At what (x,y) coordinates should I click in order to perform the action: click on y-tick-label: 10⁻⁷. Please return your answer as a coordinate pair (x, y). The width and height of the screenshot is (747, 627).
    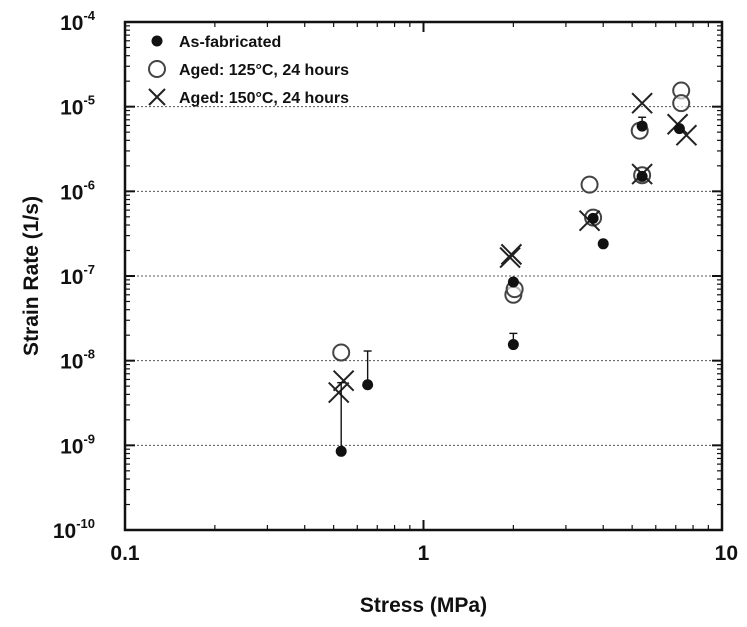
    Looking at the image, I should click on (77, 275).